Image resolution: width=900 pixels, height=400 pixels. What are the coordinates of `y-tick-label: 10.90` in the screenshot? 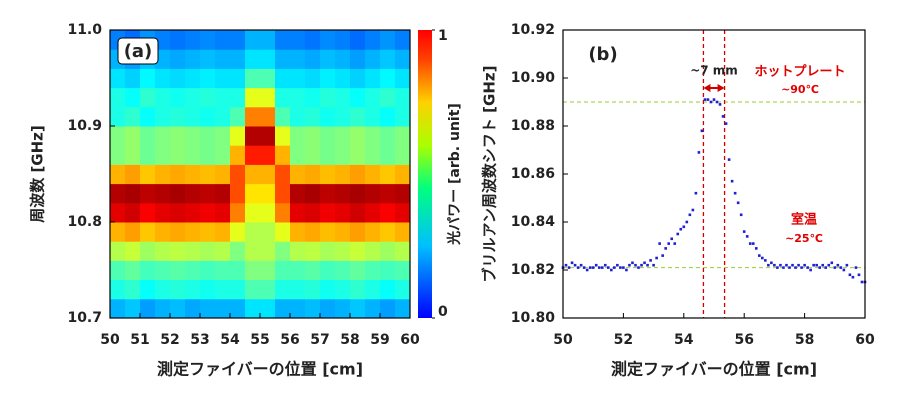 It's located at (533, 78).